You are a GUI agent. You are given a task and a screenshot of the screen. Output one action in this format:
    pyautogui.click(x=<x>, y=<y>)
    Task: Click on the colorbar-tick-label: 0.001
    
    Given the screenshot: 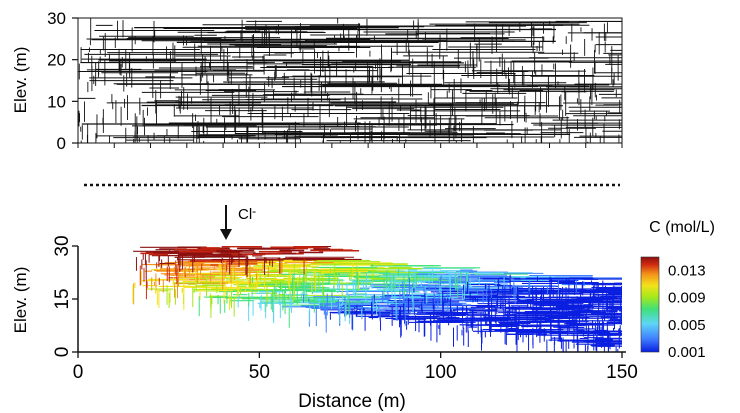 What is the action you would take?
    pyautogui.click(x=687, y=352)
    